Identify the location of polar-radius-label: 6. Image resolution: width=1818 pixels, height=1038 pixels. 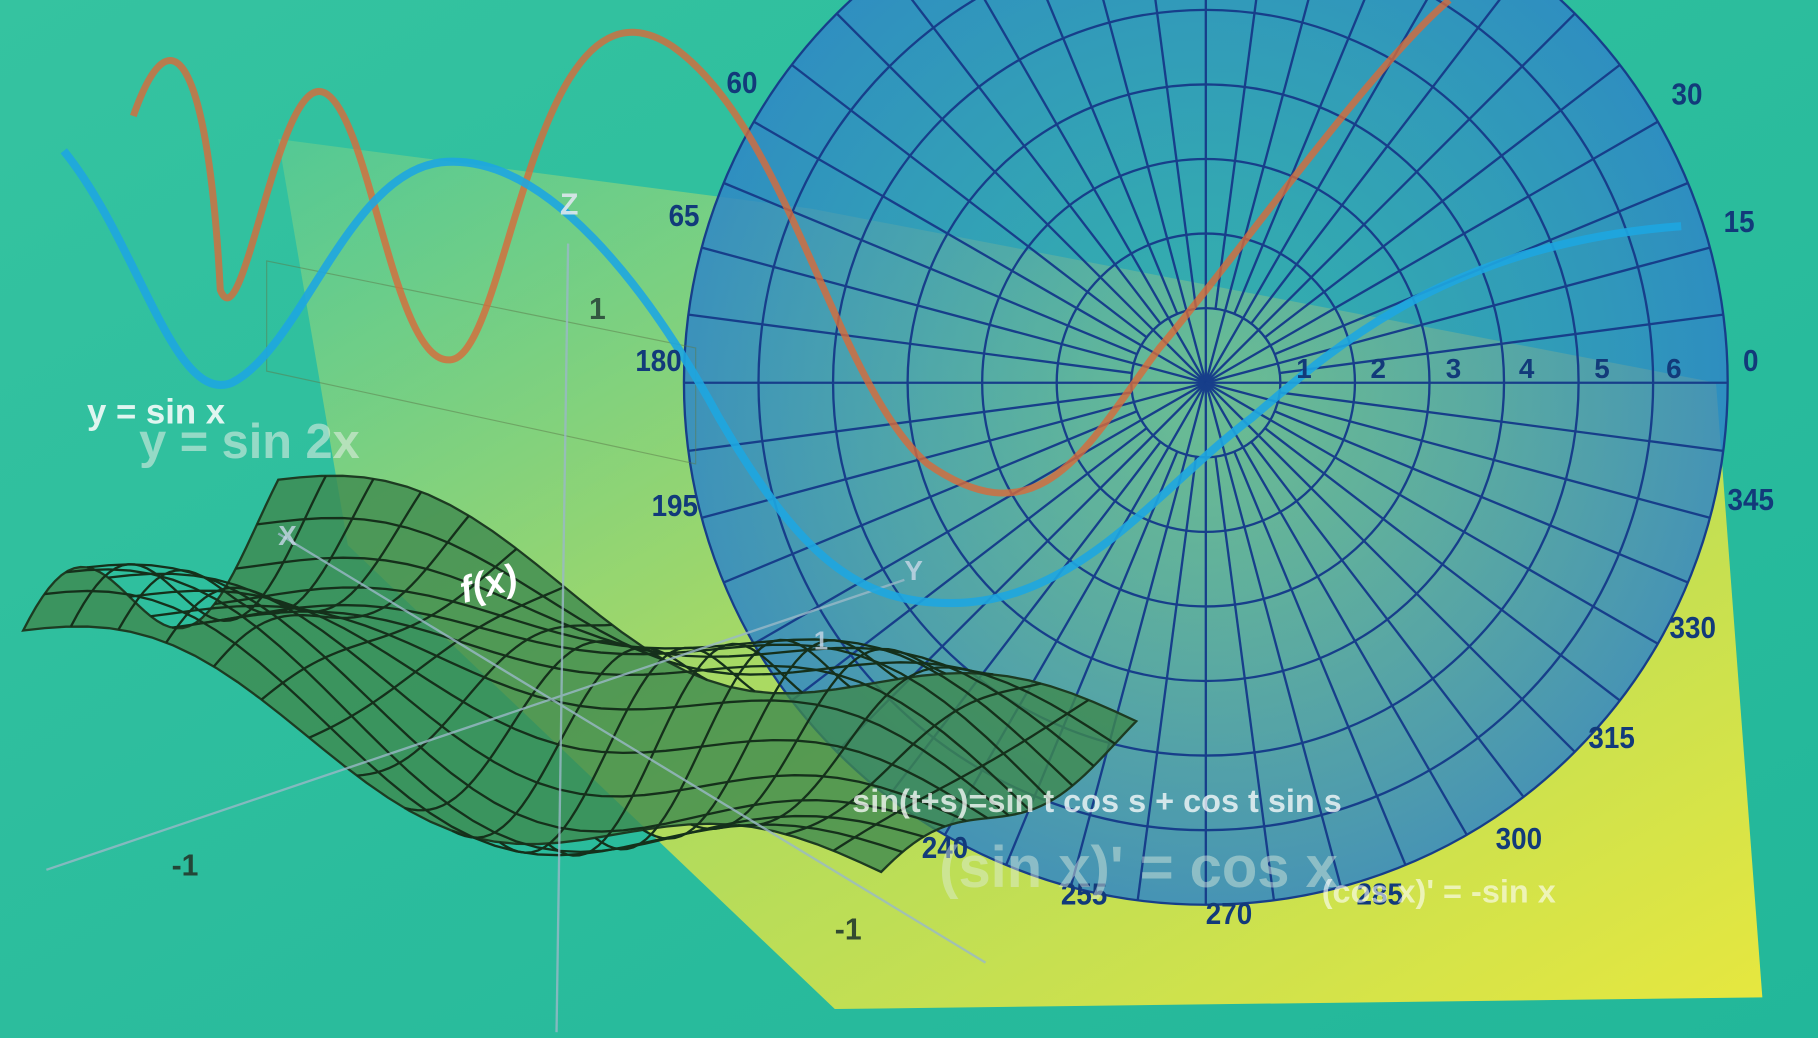
(1673, 368).